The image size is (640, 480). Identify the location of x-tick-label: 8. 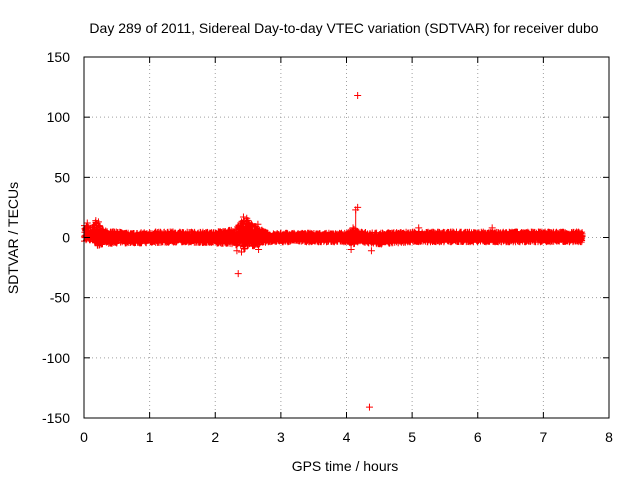
(609, 437).